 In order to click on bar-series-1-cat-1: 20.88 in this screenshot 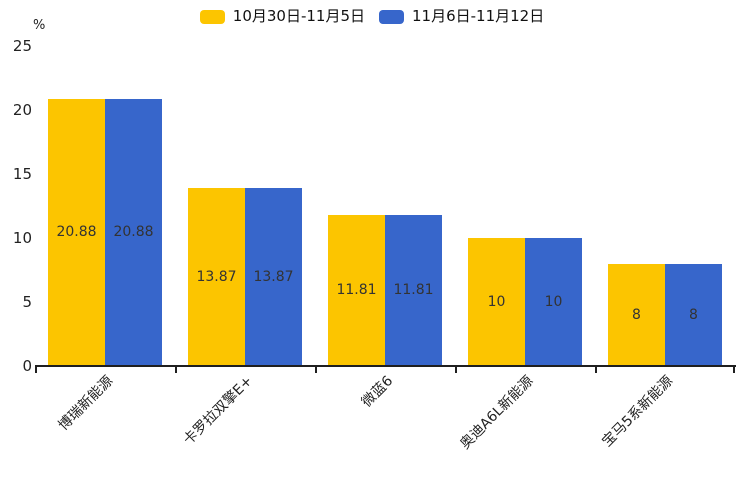, I will do `click(76, 232)`.